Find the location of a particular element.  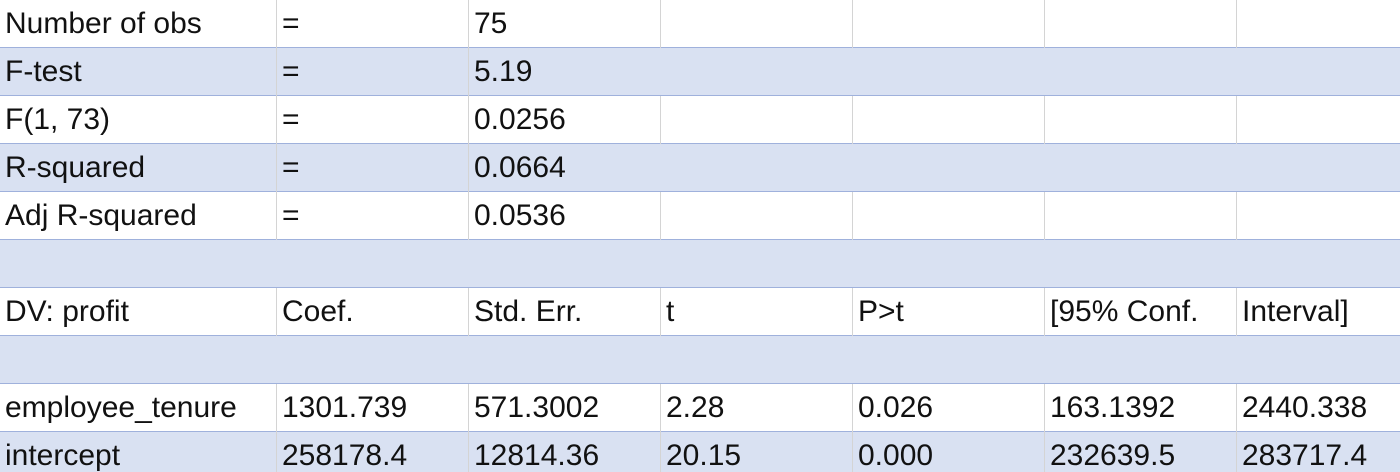

stat-value: 0.0256 is located at coordinates (565, 120).